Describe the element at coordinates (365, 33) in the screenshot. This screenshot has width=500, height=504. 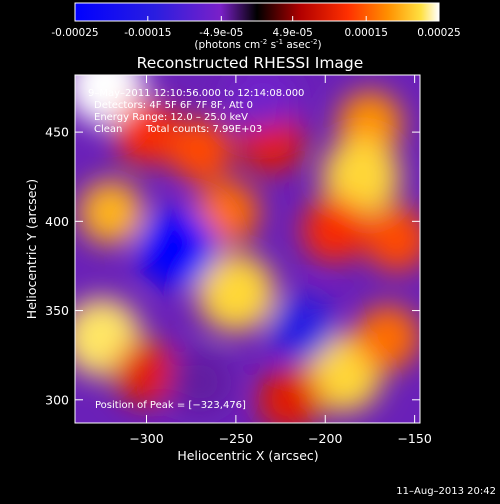
I see `colorbar-tick-label: 0.00015` at that location.